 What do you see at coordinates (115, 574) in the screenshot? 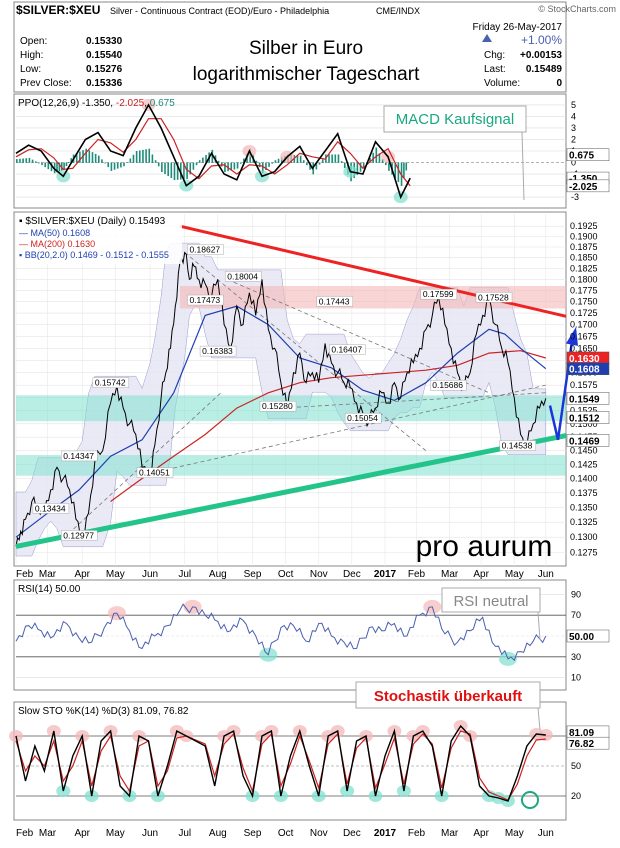
I see `price-x-label: May` at bounding box center [115, 574].